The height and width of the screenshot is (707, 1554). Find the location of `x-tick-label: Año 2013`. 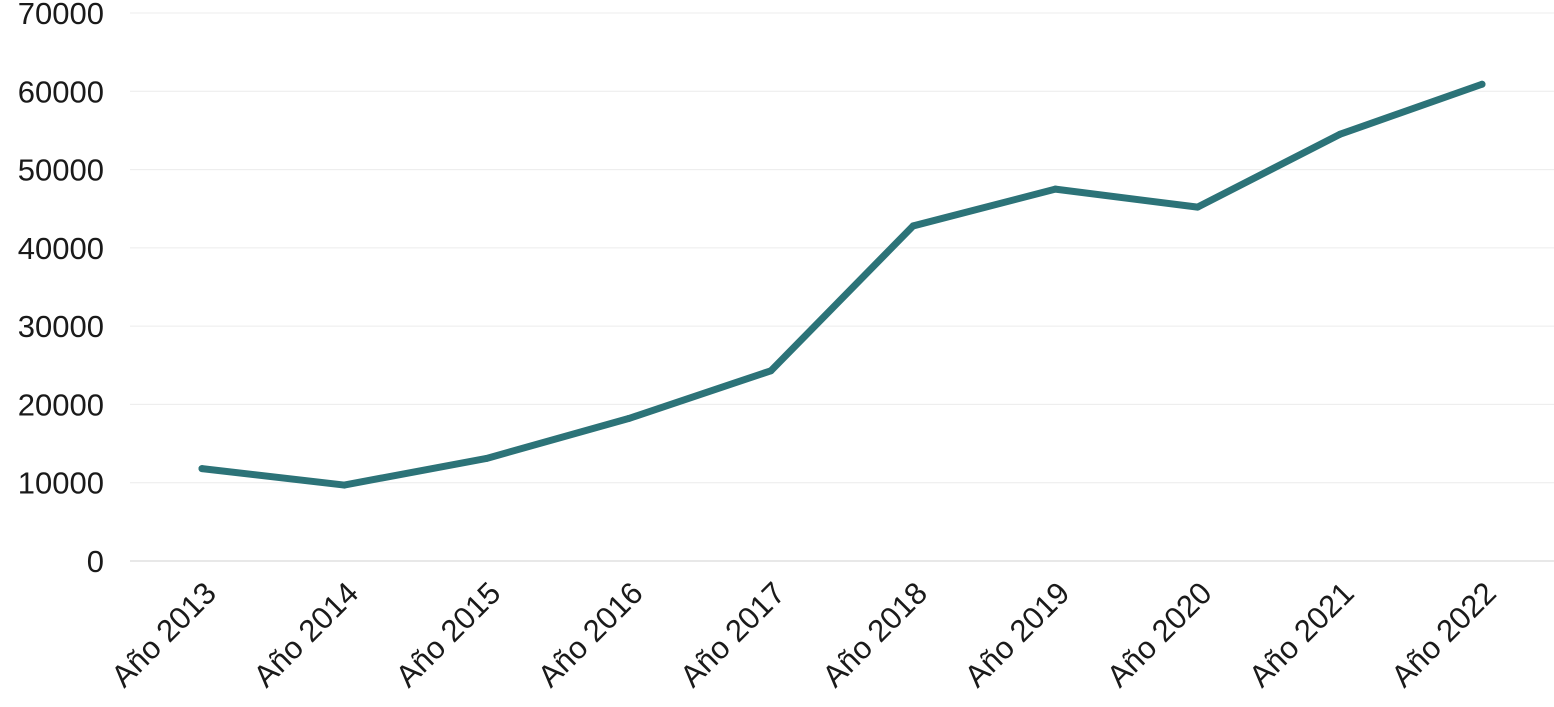

x-tick-label: Año 2013 is located at coordinates (163, 634).